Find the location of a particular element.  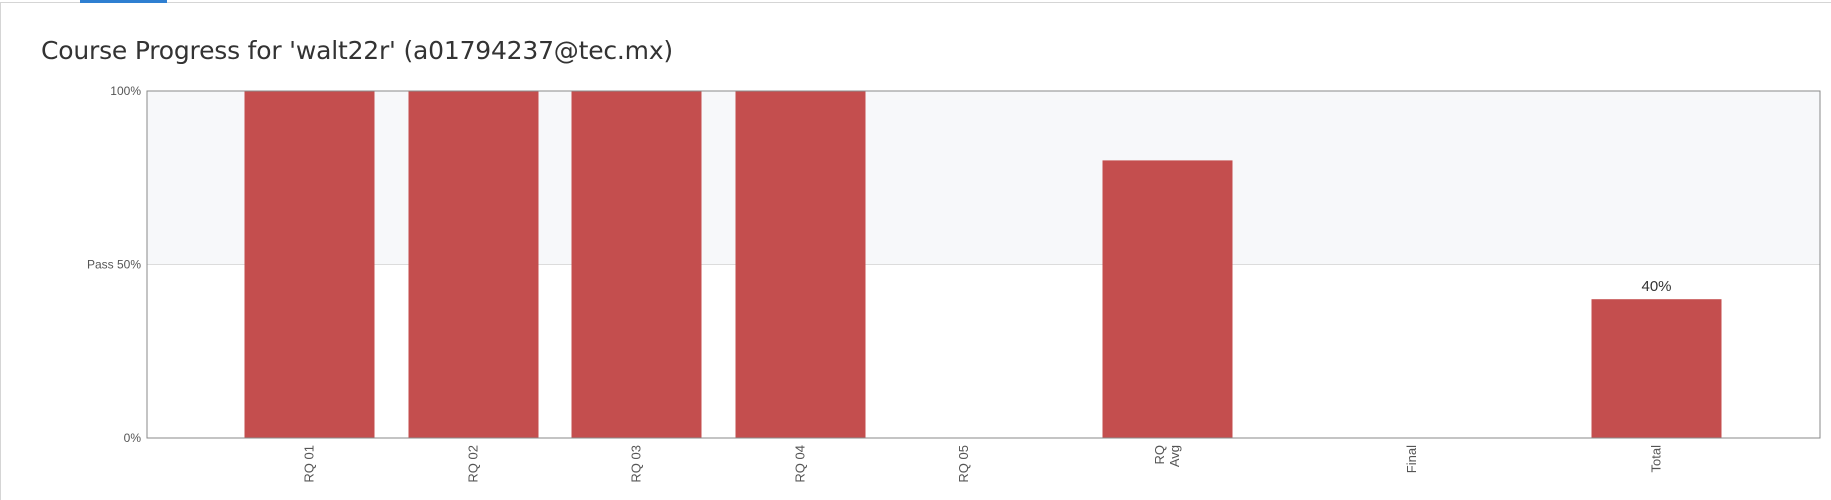

x-tick-label: Final is located at coordinates (1411, 459).